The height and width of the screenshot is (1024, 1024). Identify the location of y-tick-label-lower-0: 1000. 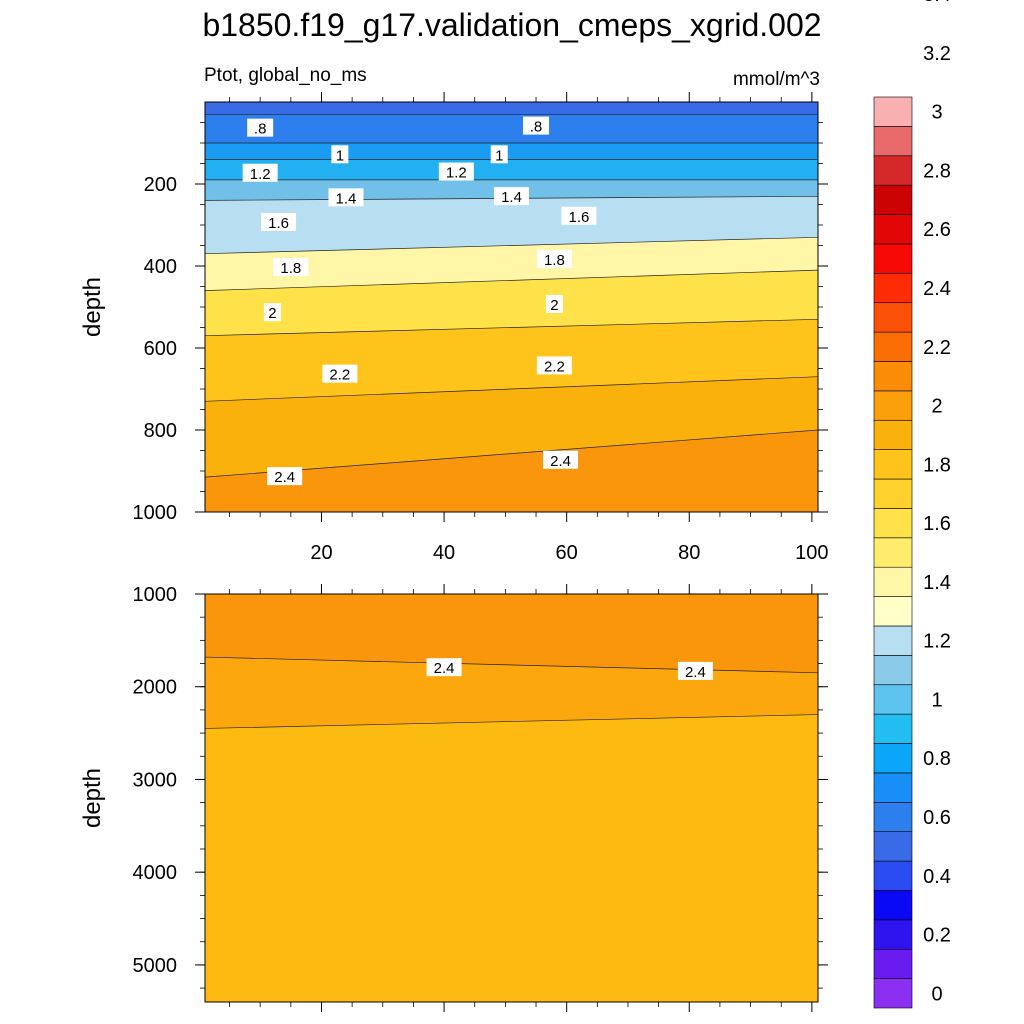
(155, 595).